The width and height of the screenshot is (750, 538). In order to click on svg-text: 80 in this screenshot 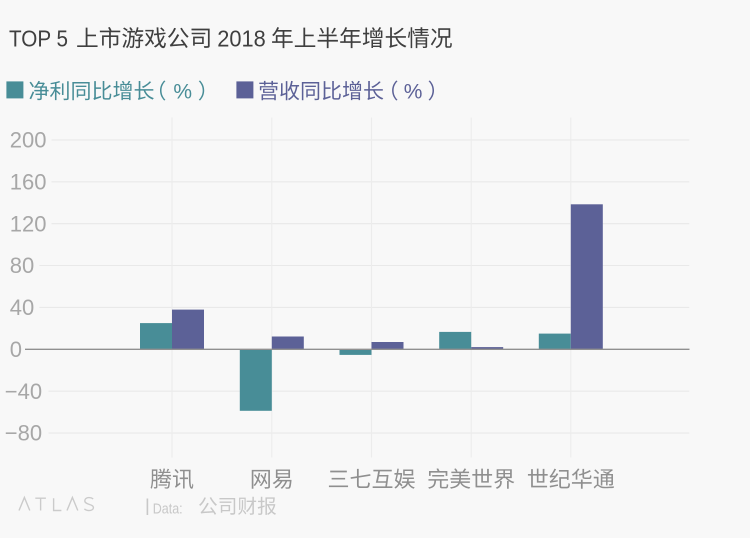, I will do `click(22, 265)`.